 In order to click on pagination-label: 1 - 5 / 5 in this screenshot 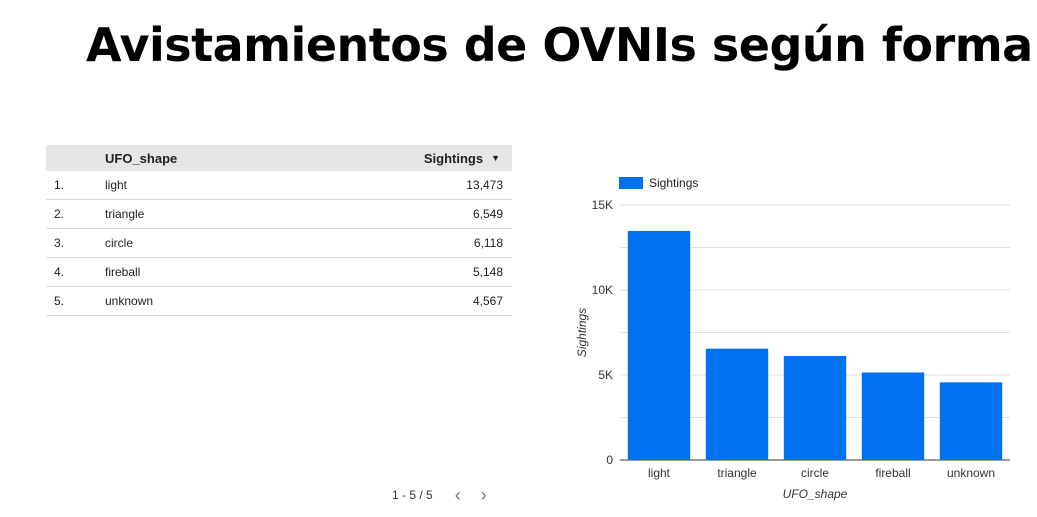, I will do `click(412, 495)`.